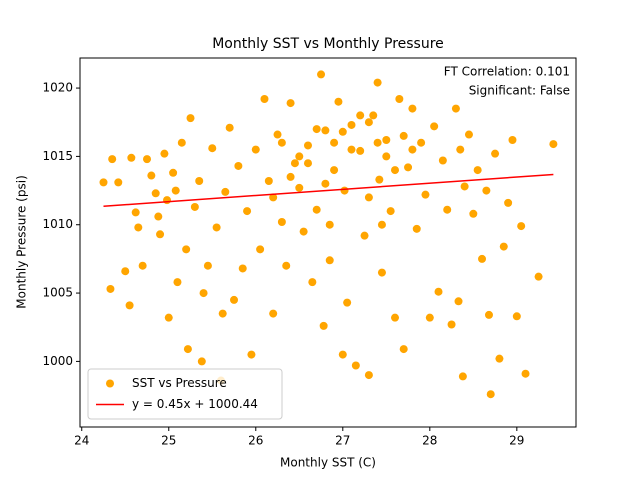  I want to click on chart-title: Monthly SST vs Monthly Pressure, so click(328, 44).